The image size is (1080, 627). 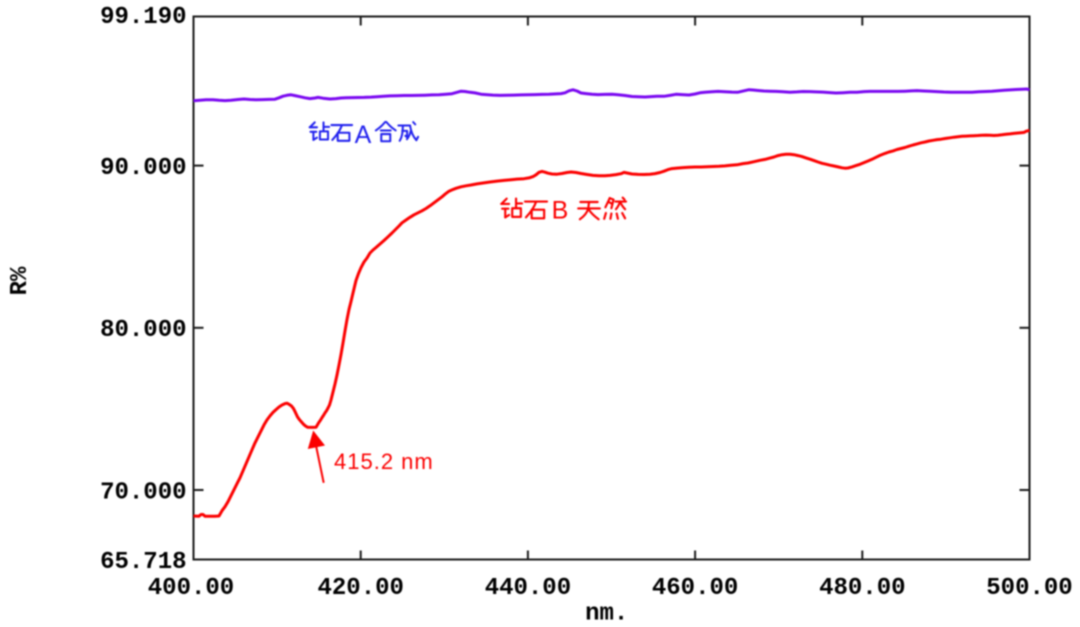 What do you see at coordinates (143, 17) in the screenshot?
I see `svg-text: 99.190` at bounding box center [143, 17].